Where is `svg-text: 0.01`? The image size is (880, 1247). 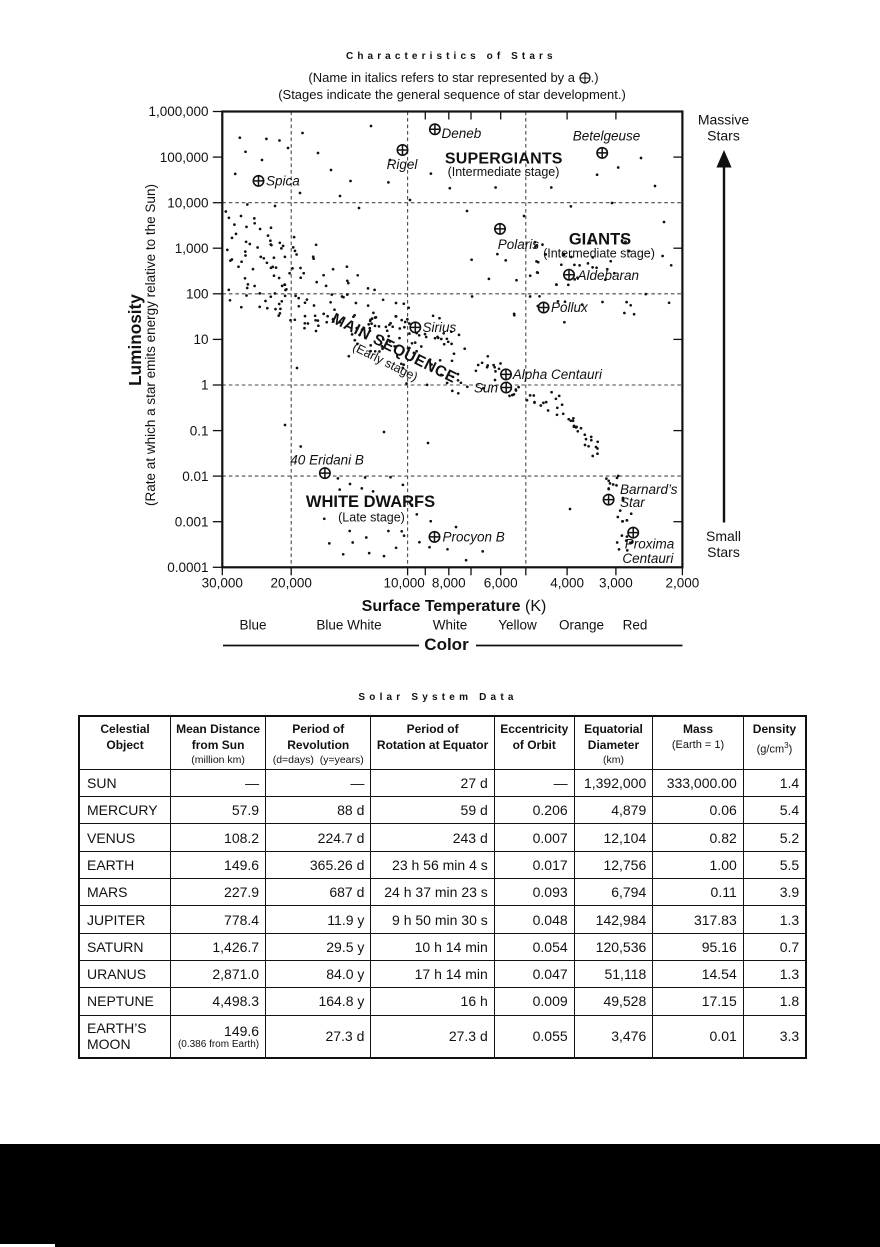 svg-text: 0.01 is located at coordinates (195, 476).